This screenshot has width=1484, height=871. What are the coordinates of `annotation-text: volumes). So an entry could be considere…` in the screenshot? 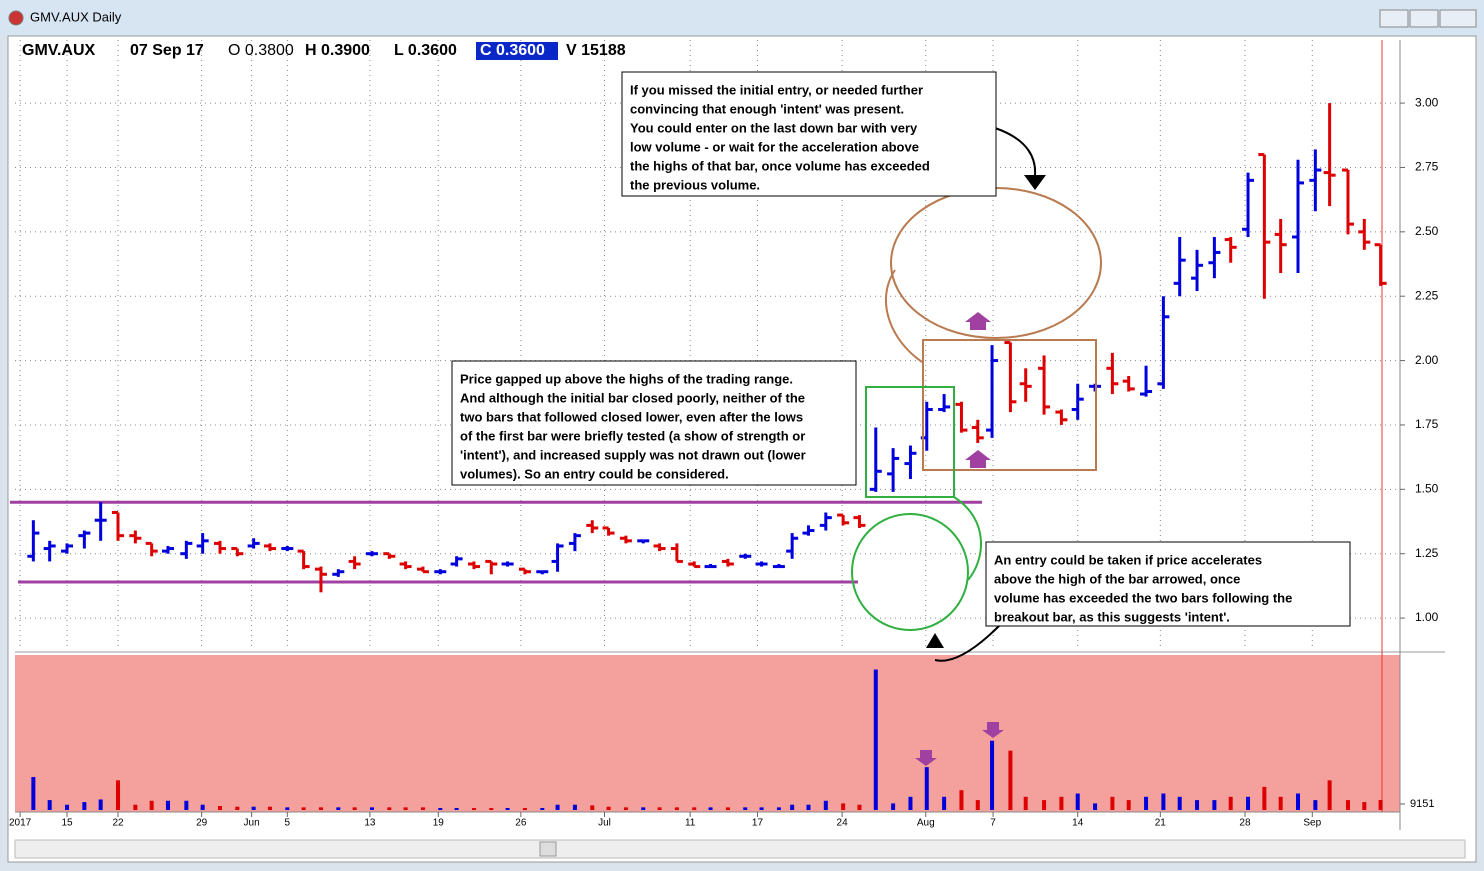 It's located at (594, 473).